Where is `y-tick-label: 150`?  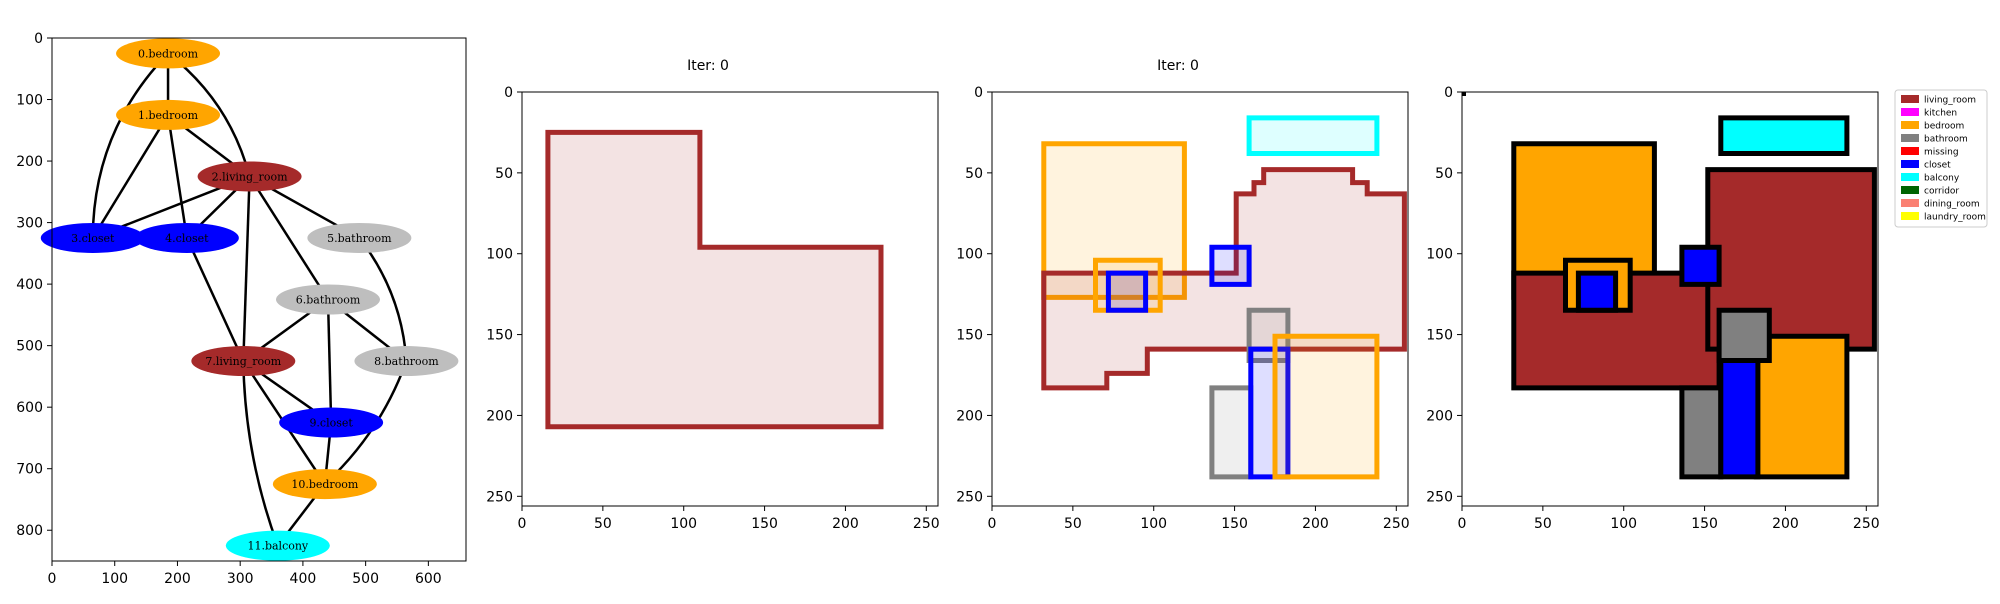
y-tick-label: 150 is located at coordinates (1439, 336).